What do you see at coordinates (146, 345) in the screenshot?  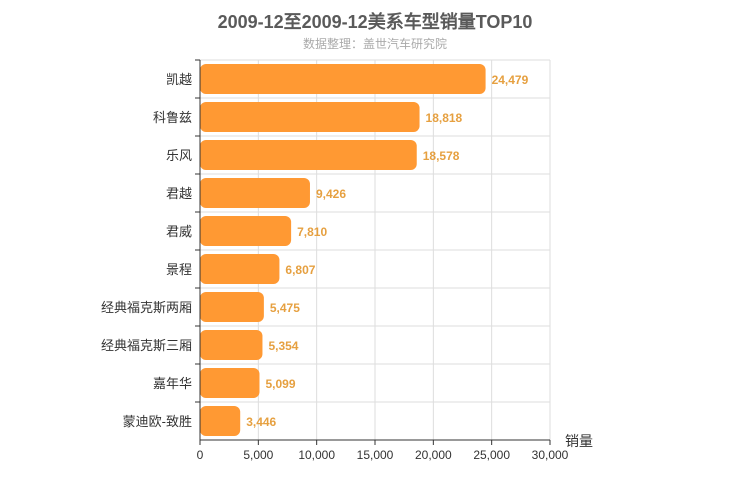 I see `category-label: 经典福克斯三厢` at bounding box center [146, 345].